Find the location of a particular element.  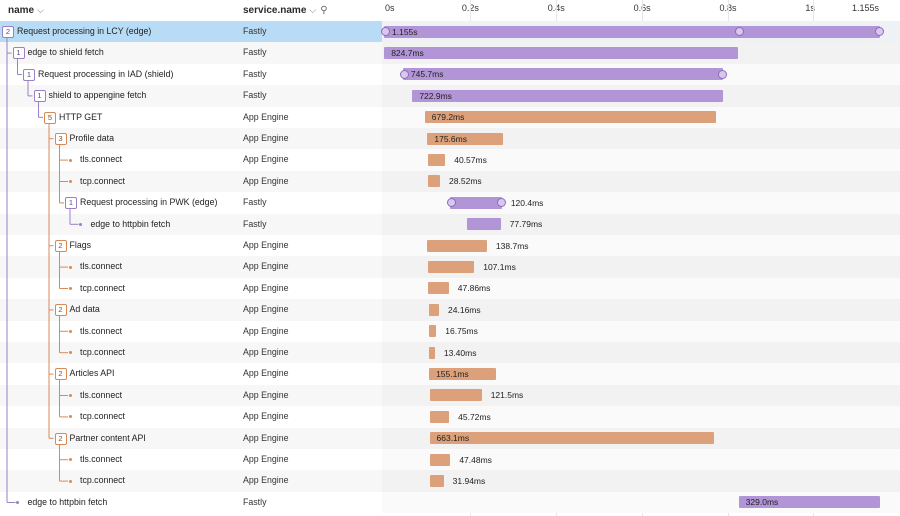

span-name: Ad data is located at coordinates (84, 309).